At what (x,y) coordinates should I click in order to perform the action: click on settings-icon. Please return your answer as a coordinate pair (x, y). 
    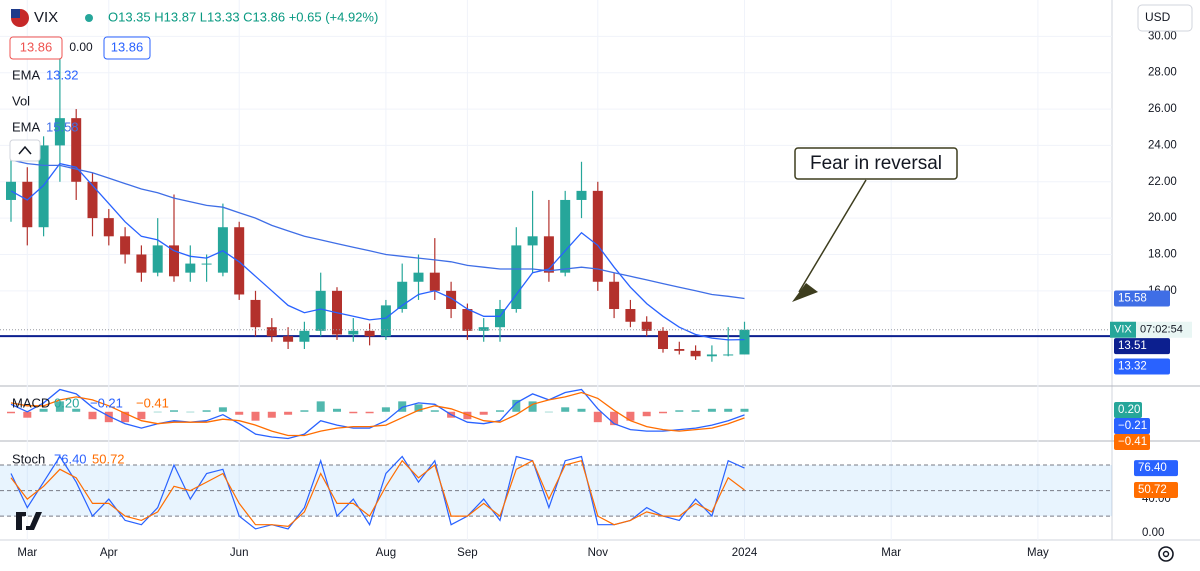
    Looking at the image, I should click on (1166, 554).